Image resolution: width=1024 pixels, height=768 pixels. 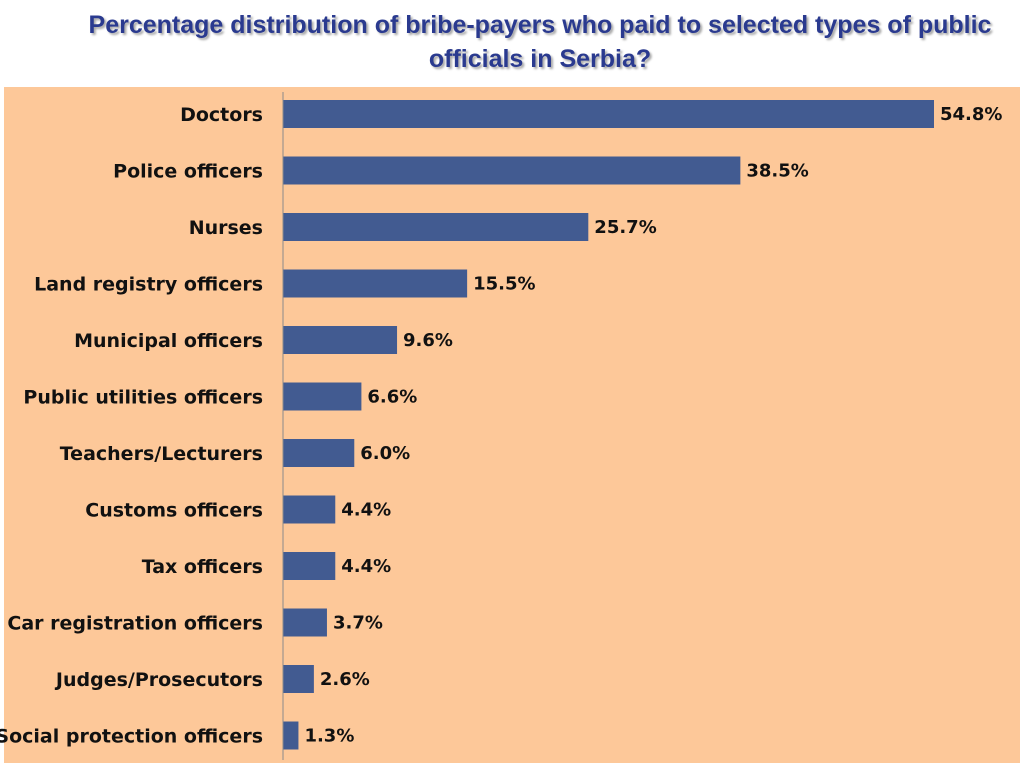 What do you see at coordinates (226, 228) in the screenshot?
I see `category-label: Nurses` at bounding box center [226, 228].